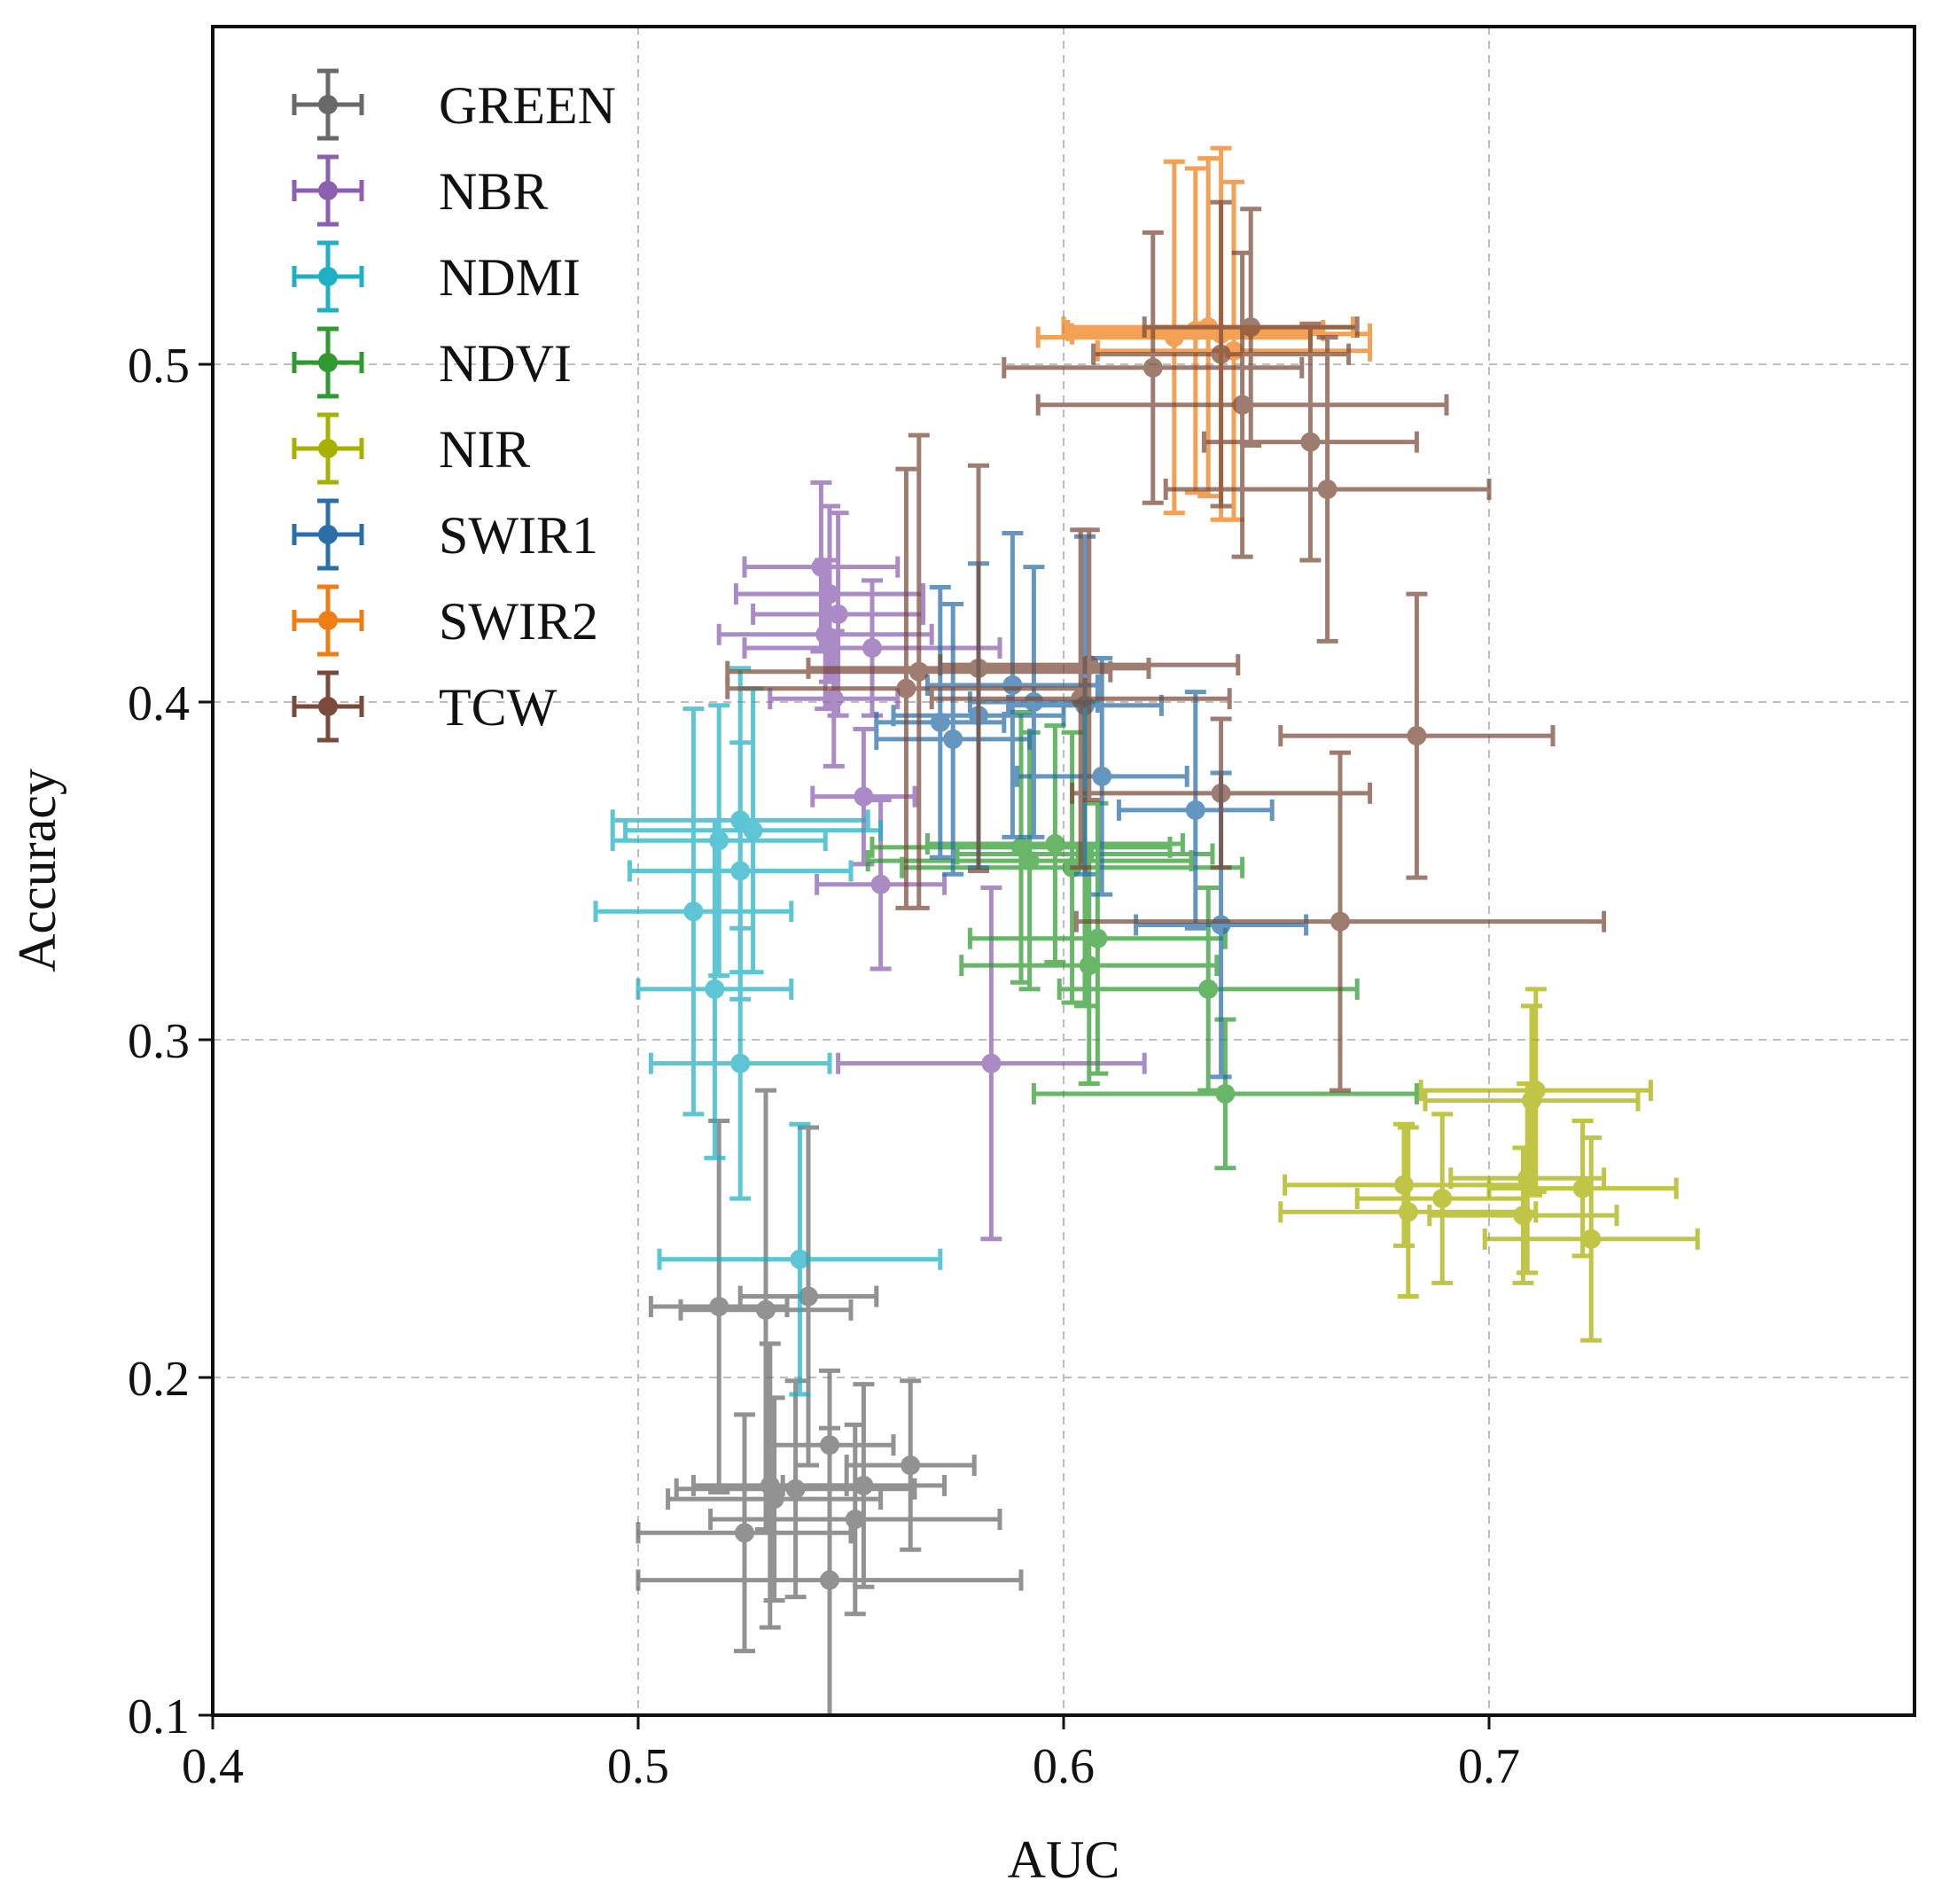 This screenshot has width=1934, height=1904. Describe the element at coordinates (505, 363) in the screenshot. I see `legend-label: NDVI` at that location.